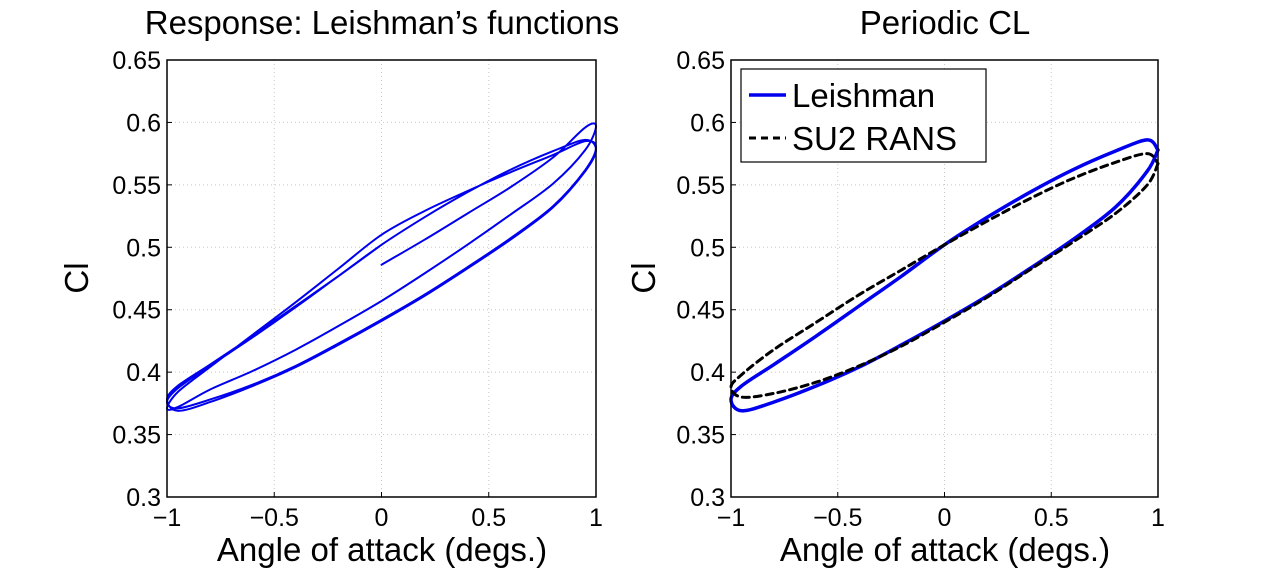 This screenshot has height=570, width=1280. I want to click on legend: Leishman SU2 RANS, so click(863, 115).